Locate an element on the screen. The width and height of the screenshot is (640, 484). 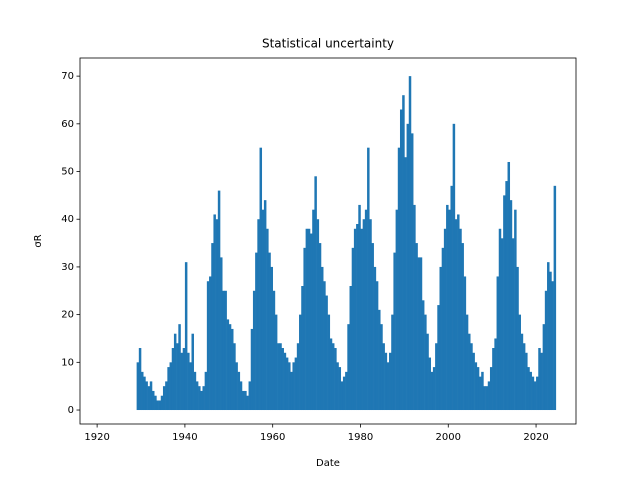
x-axis-label: Date is located at coordinates (328, 463).